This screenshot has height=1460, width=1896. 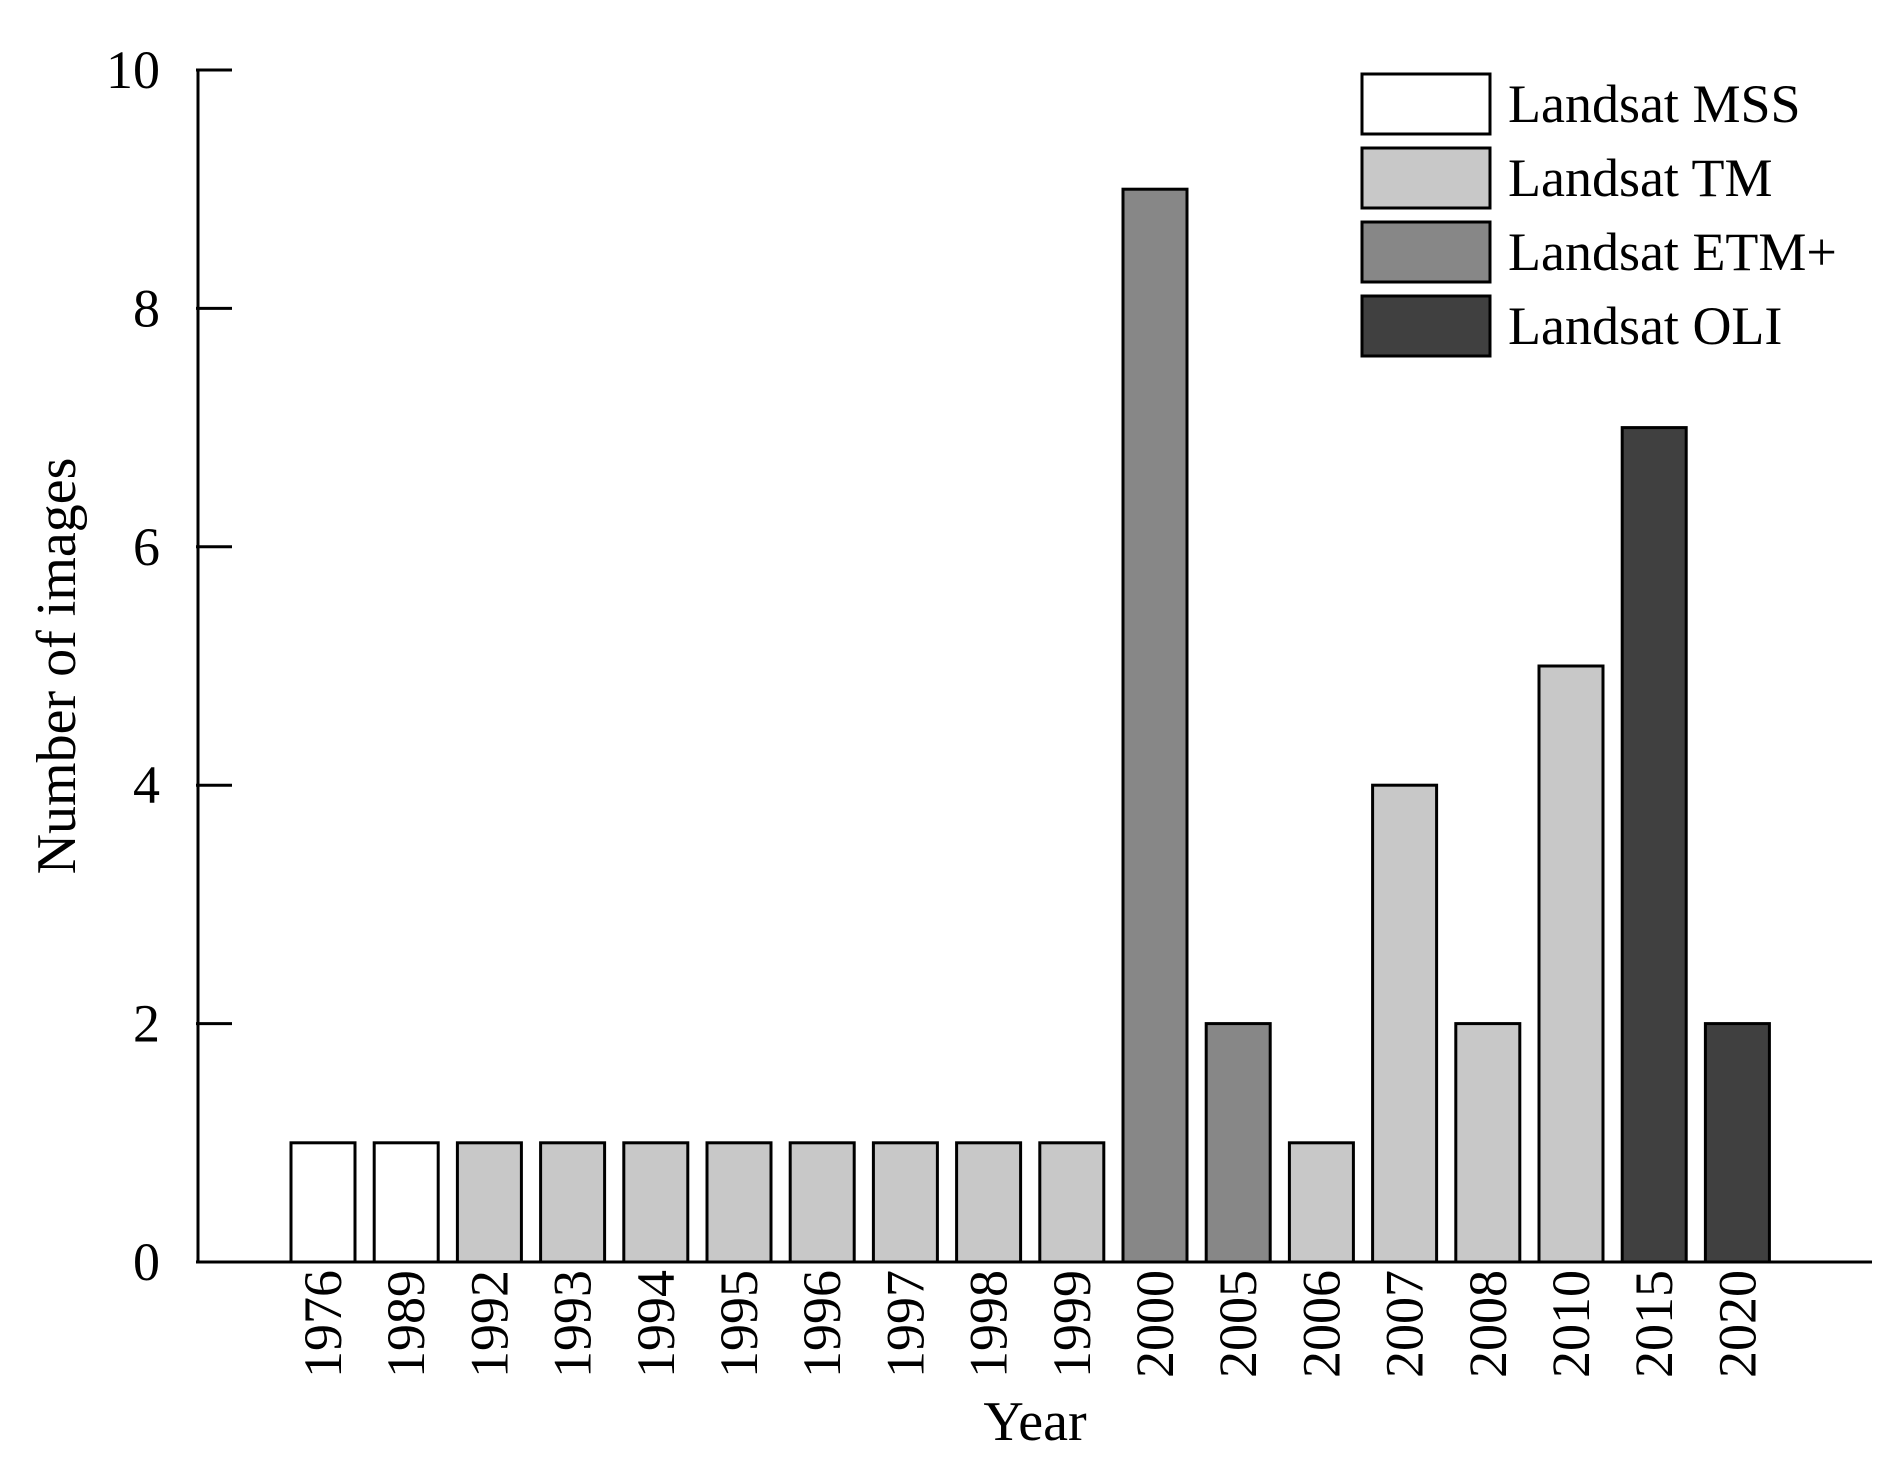 What do you see at coordinates (656, 1324) in the screenshot?
I see `x-tick-label: 1994` at bounding box center [656, 1324].